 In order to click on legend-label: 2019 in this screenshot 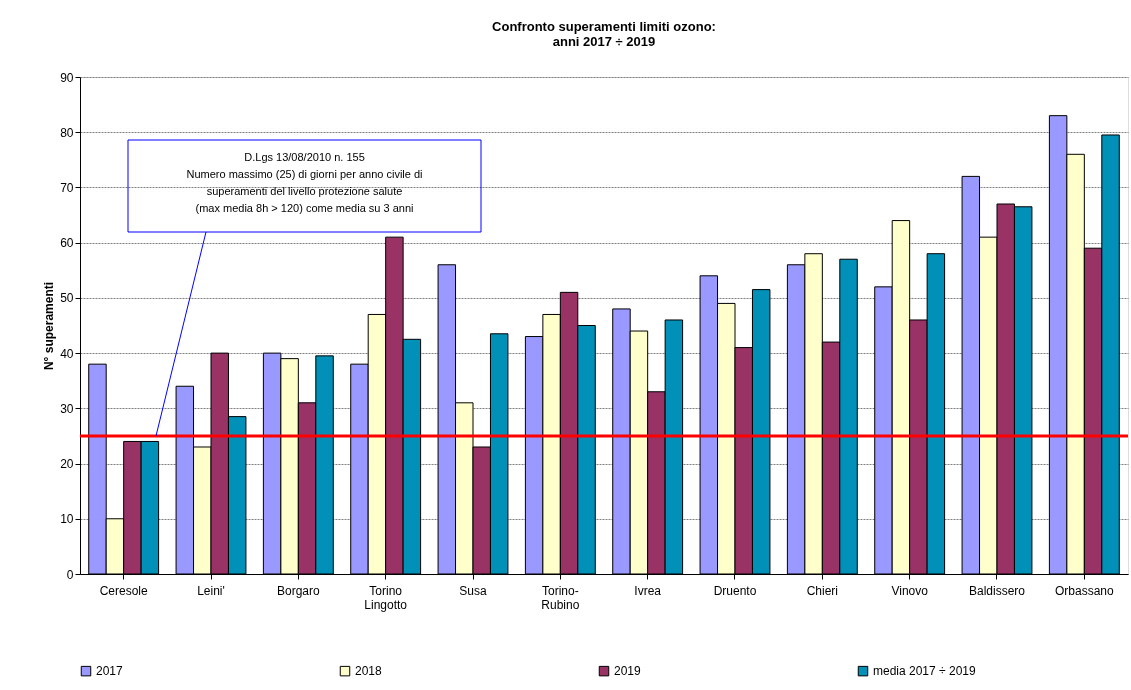, I will do `click(628, 671)`.